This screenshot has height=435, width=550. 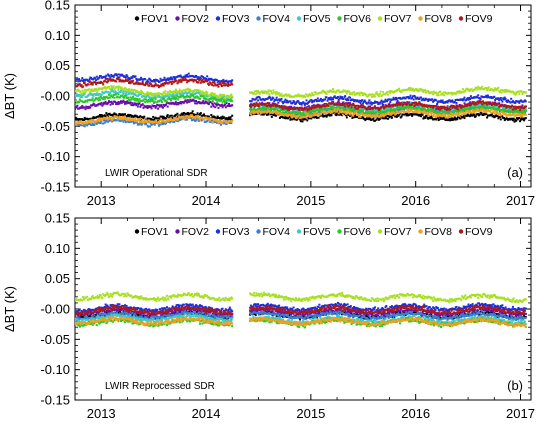 I want to click on y-tick-label: 0.05, so click(x=57, y=65).